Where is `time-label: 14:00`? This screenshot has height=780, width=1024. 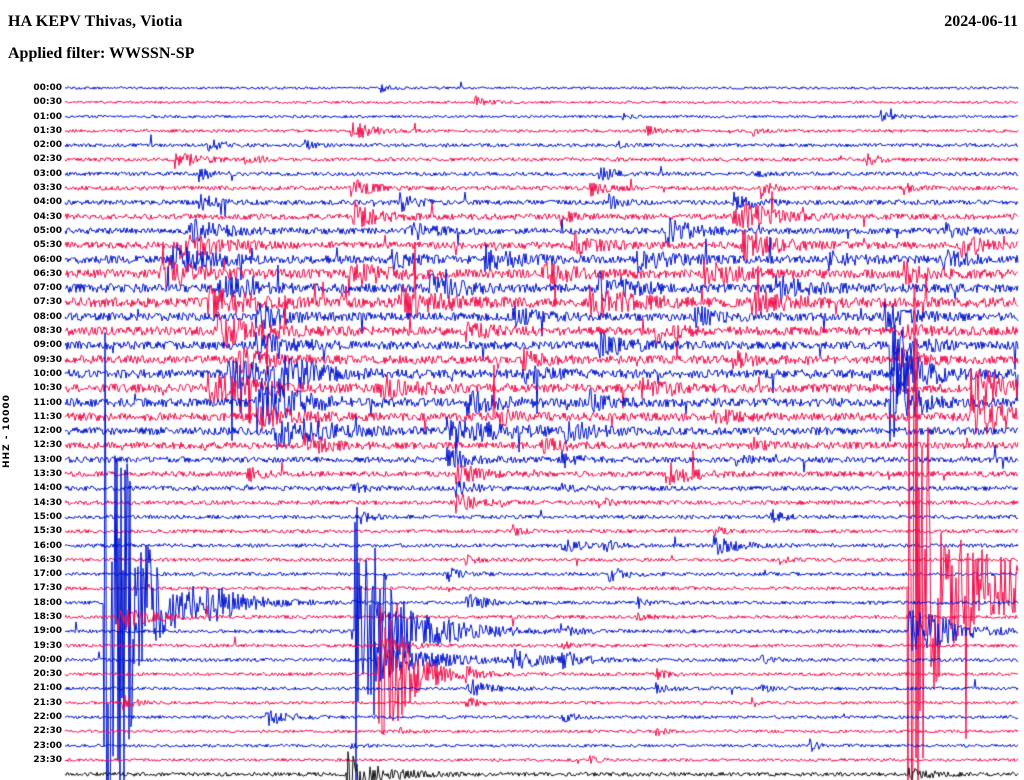 time-label: 14:00 is located at coordinates (47, 488).